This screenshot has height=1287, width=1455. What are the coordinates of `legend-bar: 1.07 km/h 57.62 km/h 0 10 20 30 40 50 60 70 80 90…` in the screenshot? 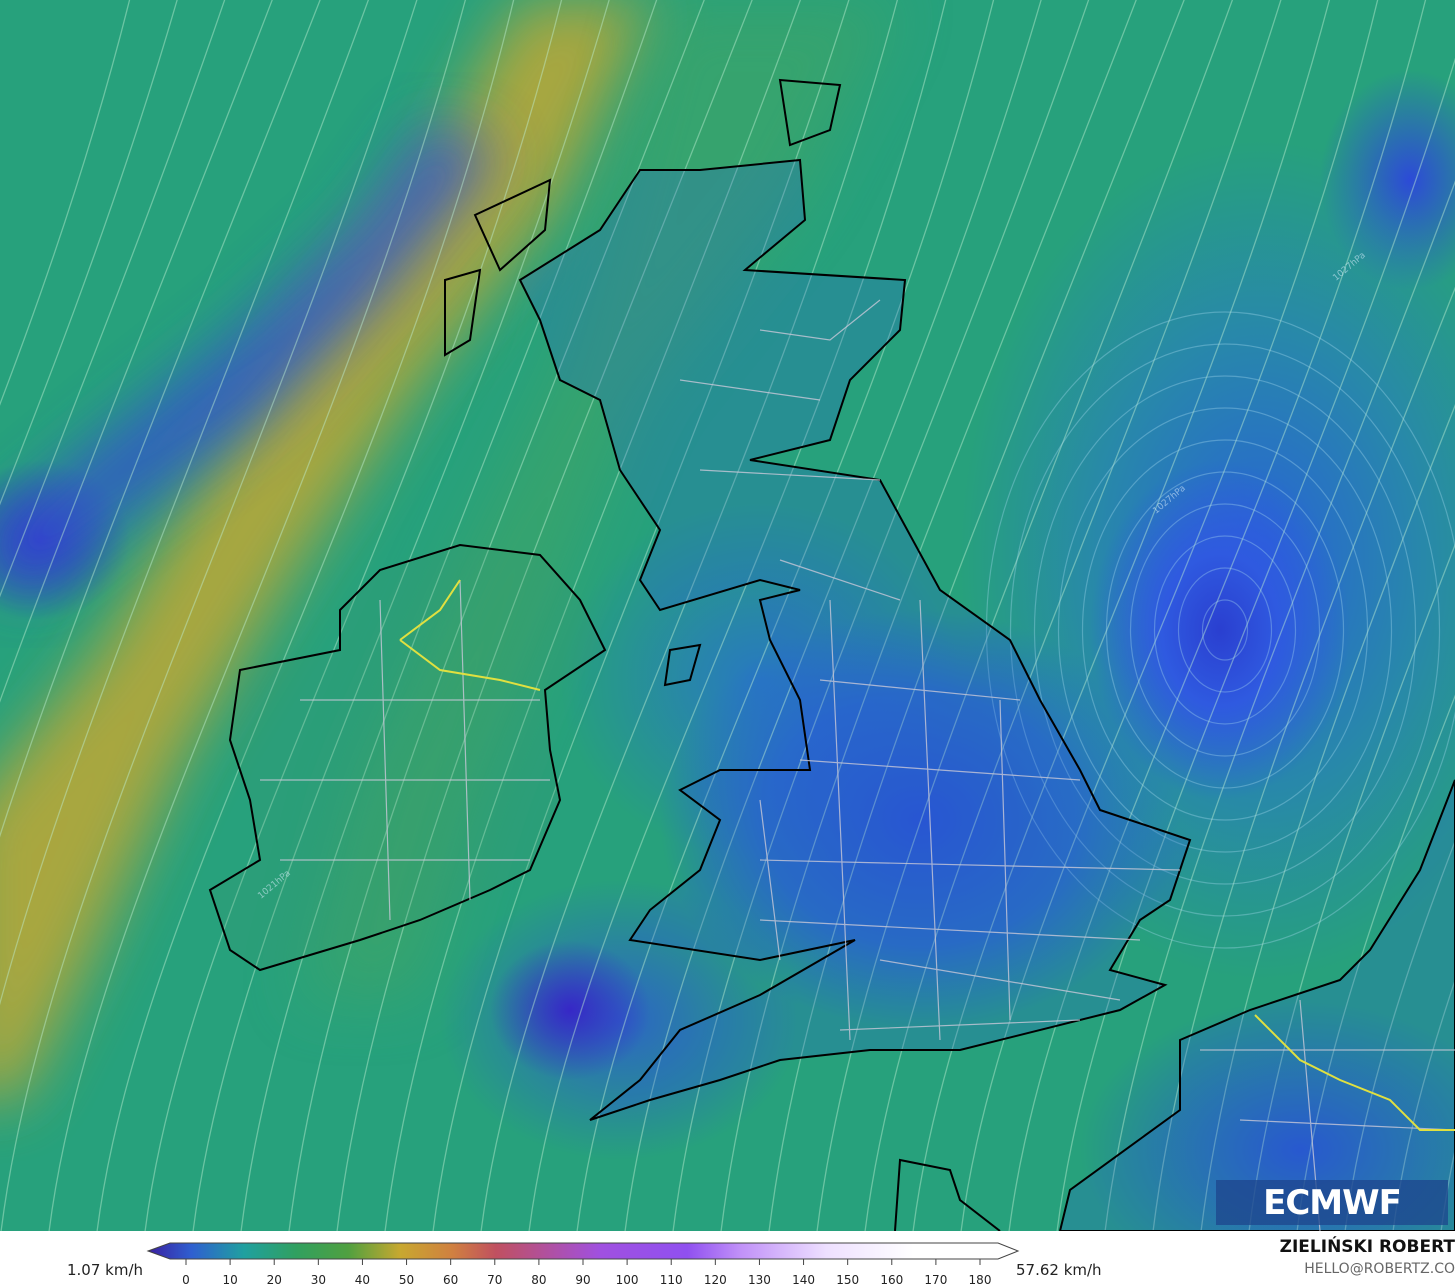 It's located at (727, 1259).